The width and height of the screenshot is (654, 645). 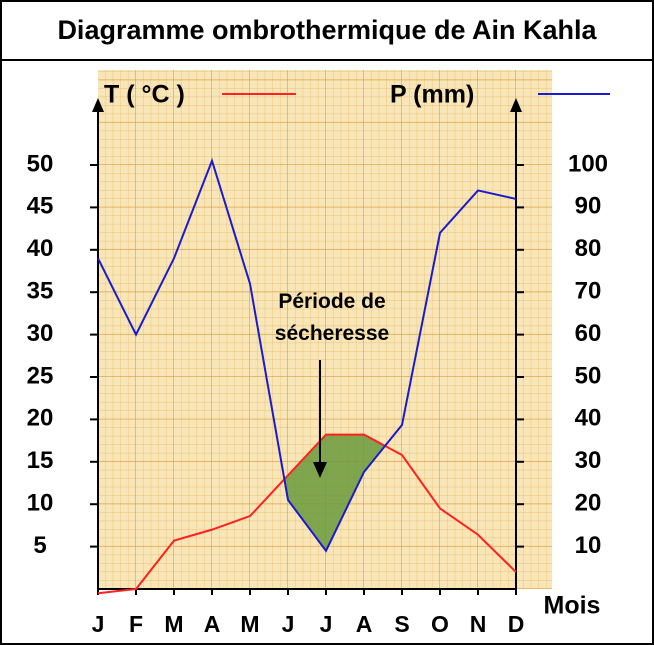 I want to click on x-tick-label: F, so click(x=136, y=624).